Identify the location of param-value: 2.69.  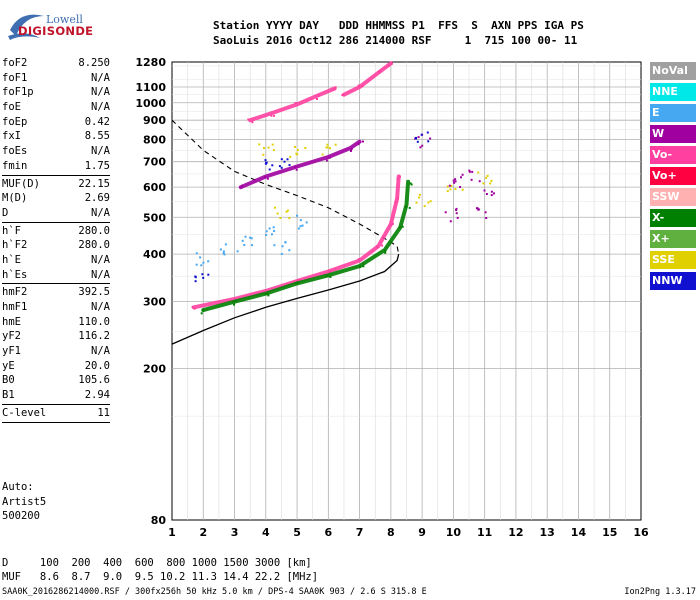
(97, 198).